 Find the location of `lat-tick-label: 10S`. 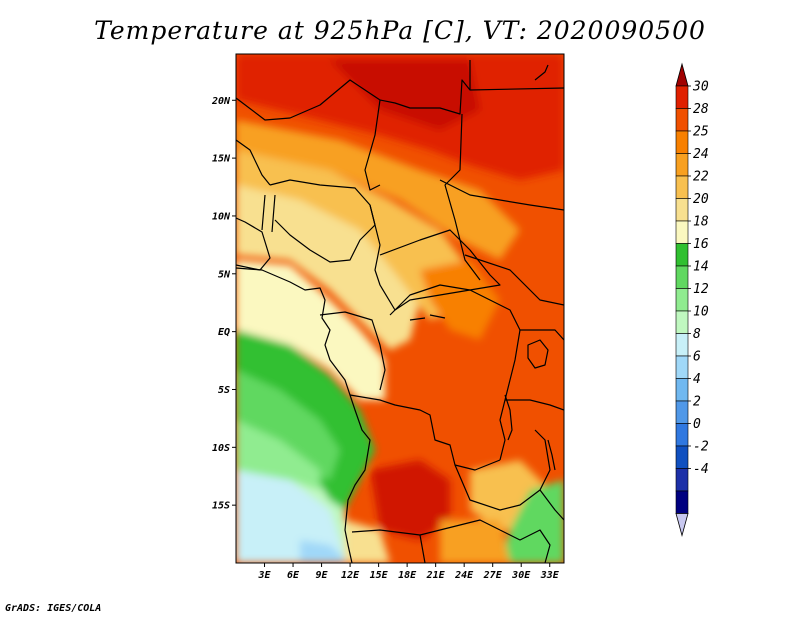

lat-tick-label: 10S is located at coordinates (221, 448).